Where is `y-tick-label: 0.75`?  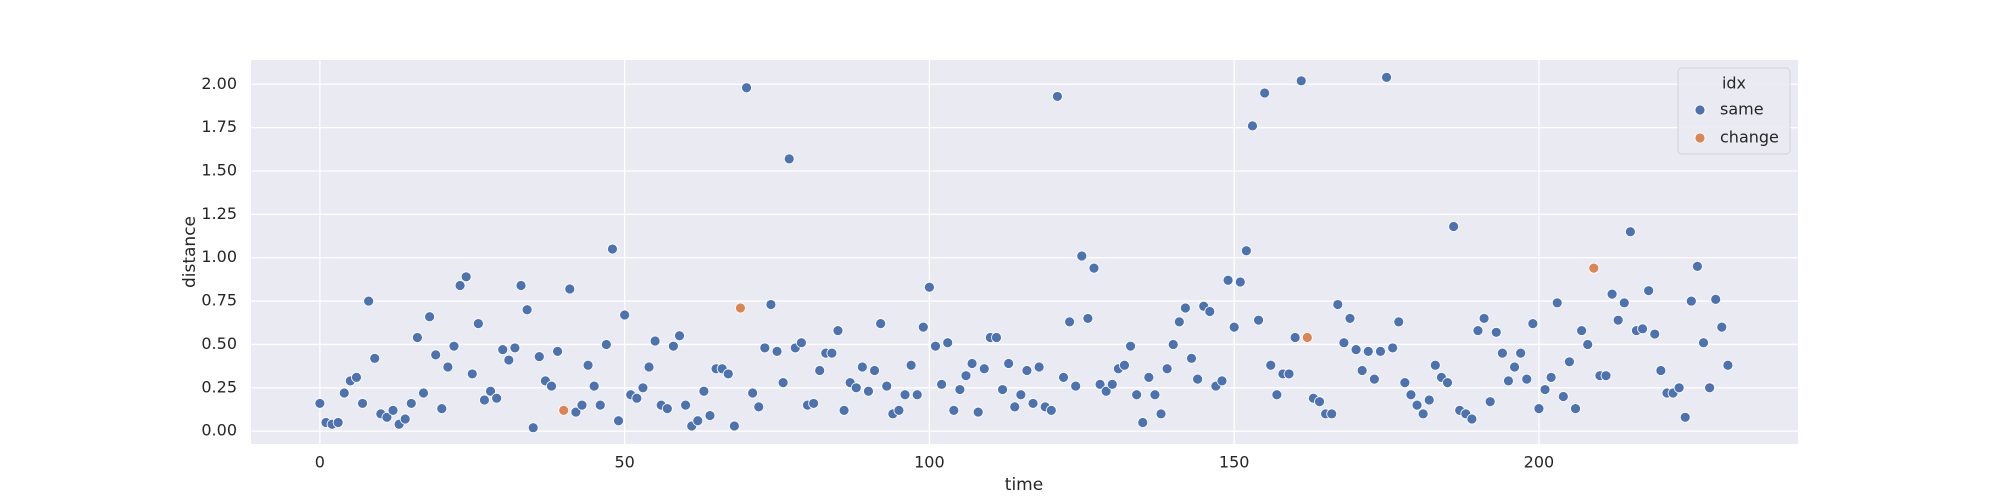 y-tick-label: 0.75 is located at coordinates (219, 300).